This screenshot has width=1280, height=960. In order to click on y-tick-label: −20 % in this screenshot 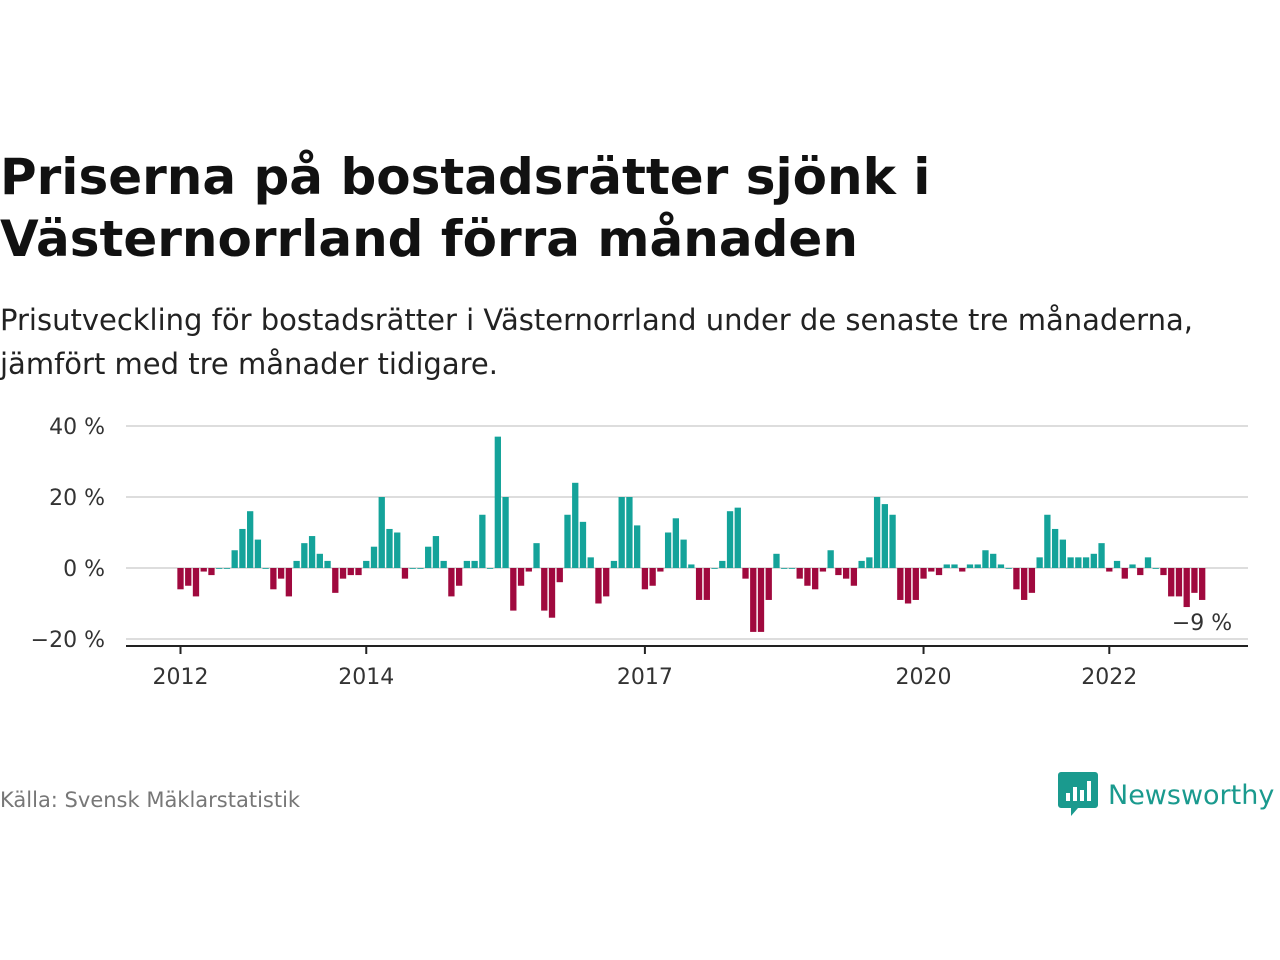, I will do `click(68, 640)`.